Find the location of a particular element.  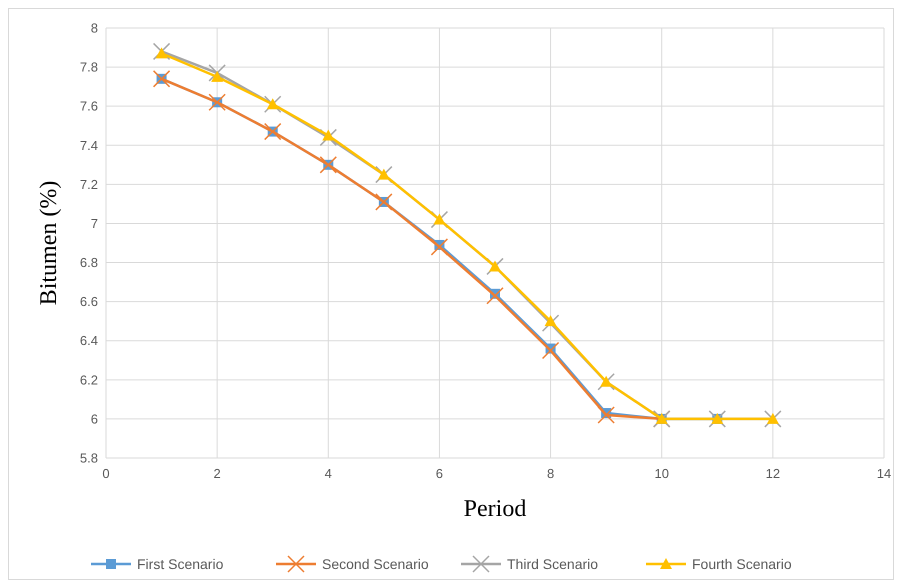

legend-label: Fourth Scenario is located at coordinates (742, 564).